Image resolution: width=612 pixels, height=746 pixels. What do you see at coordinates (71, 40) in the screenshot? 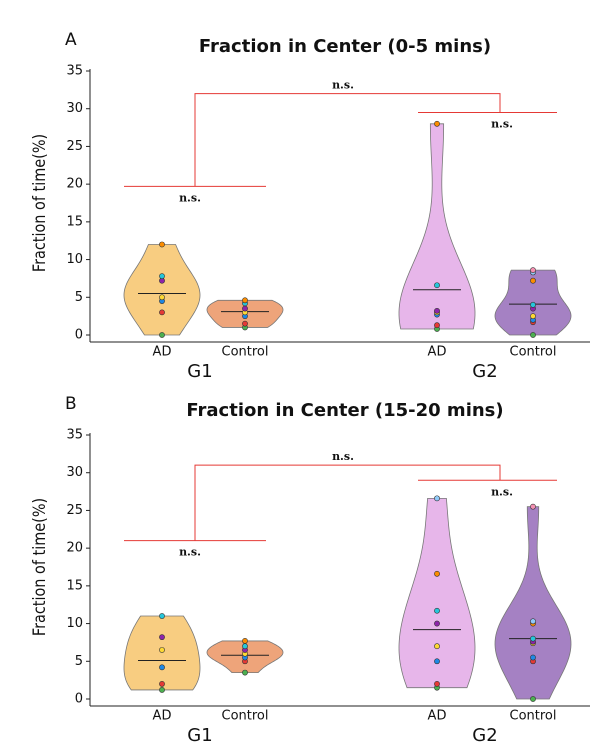
I see `panel-label: A` at bounding box center [71, 40].